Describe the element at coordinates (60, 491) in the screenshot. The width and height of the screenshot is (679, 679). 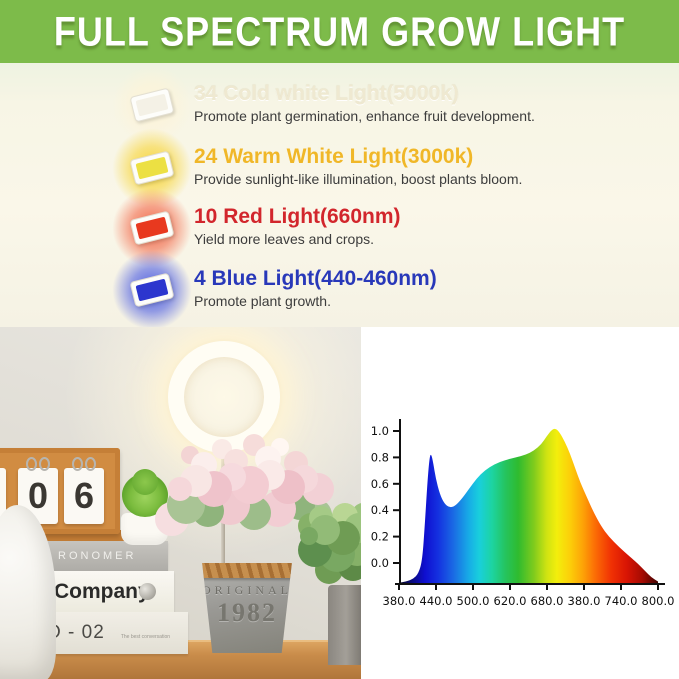
I see `flip-calendar: 0 6` at that location.